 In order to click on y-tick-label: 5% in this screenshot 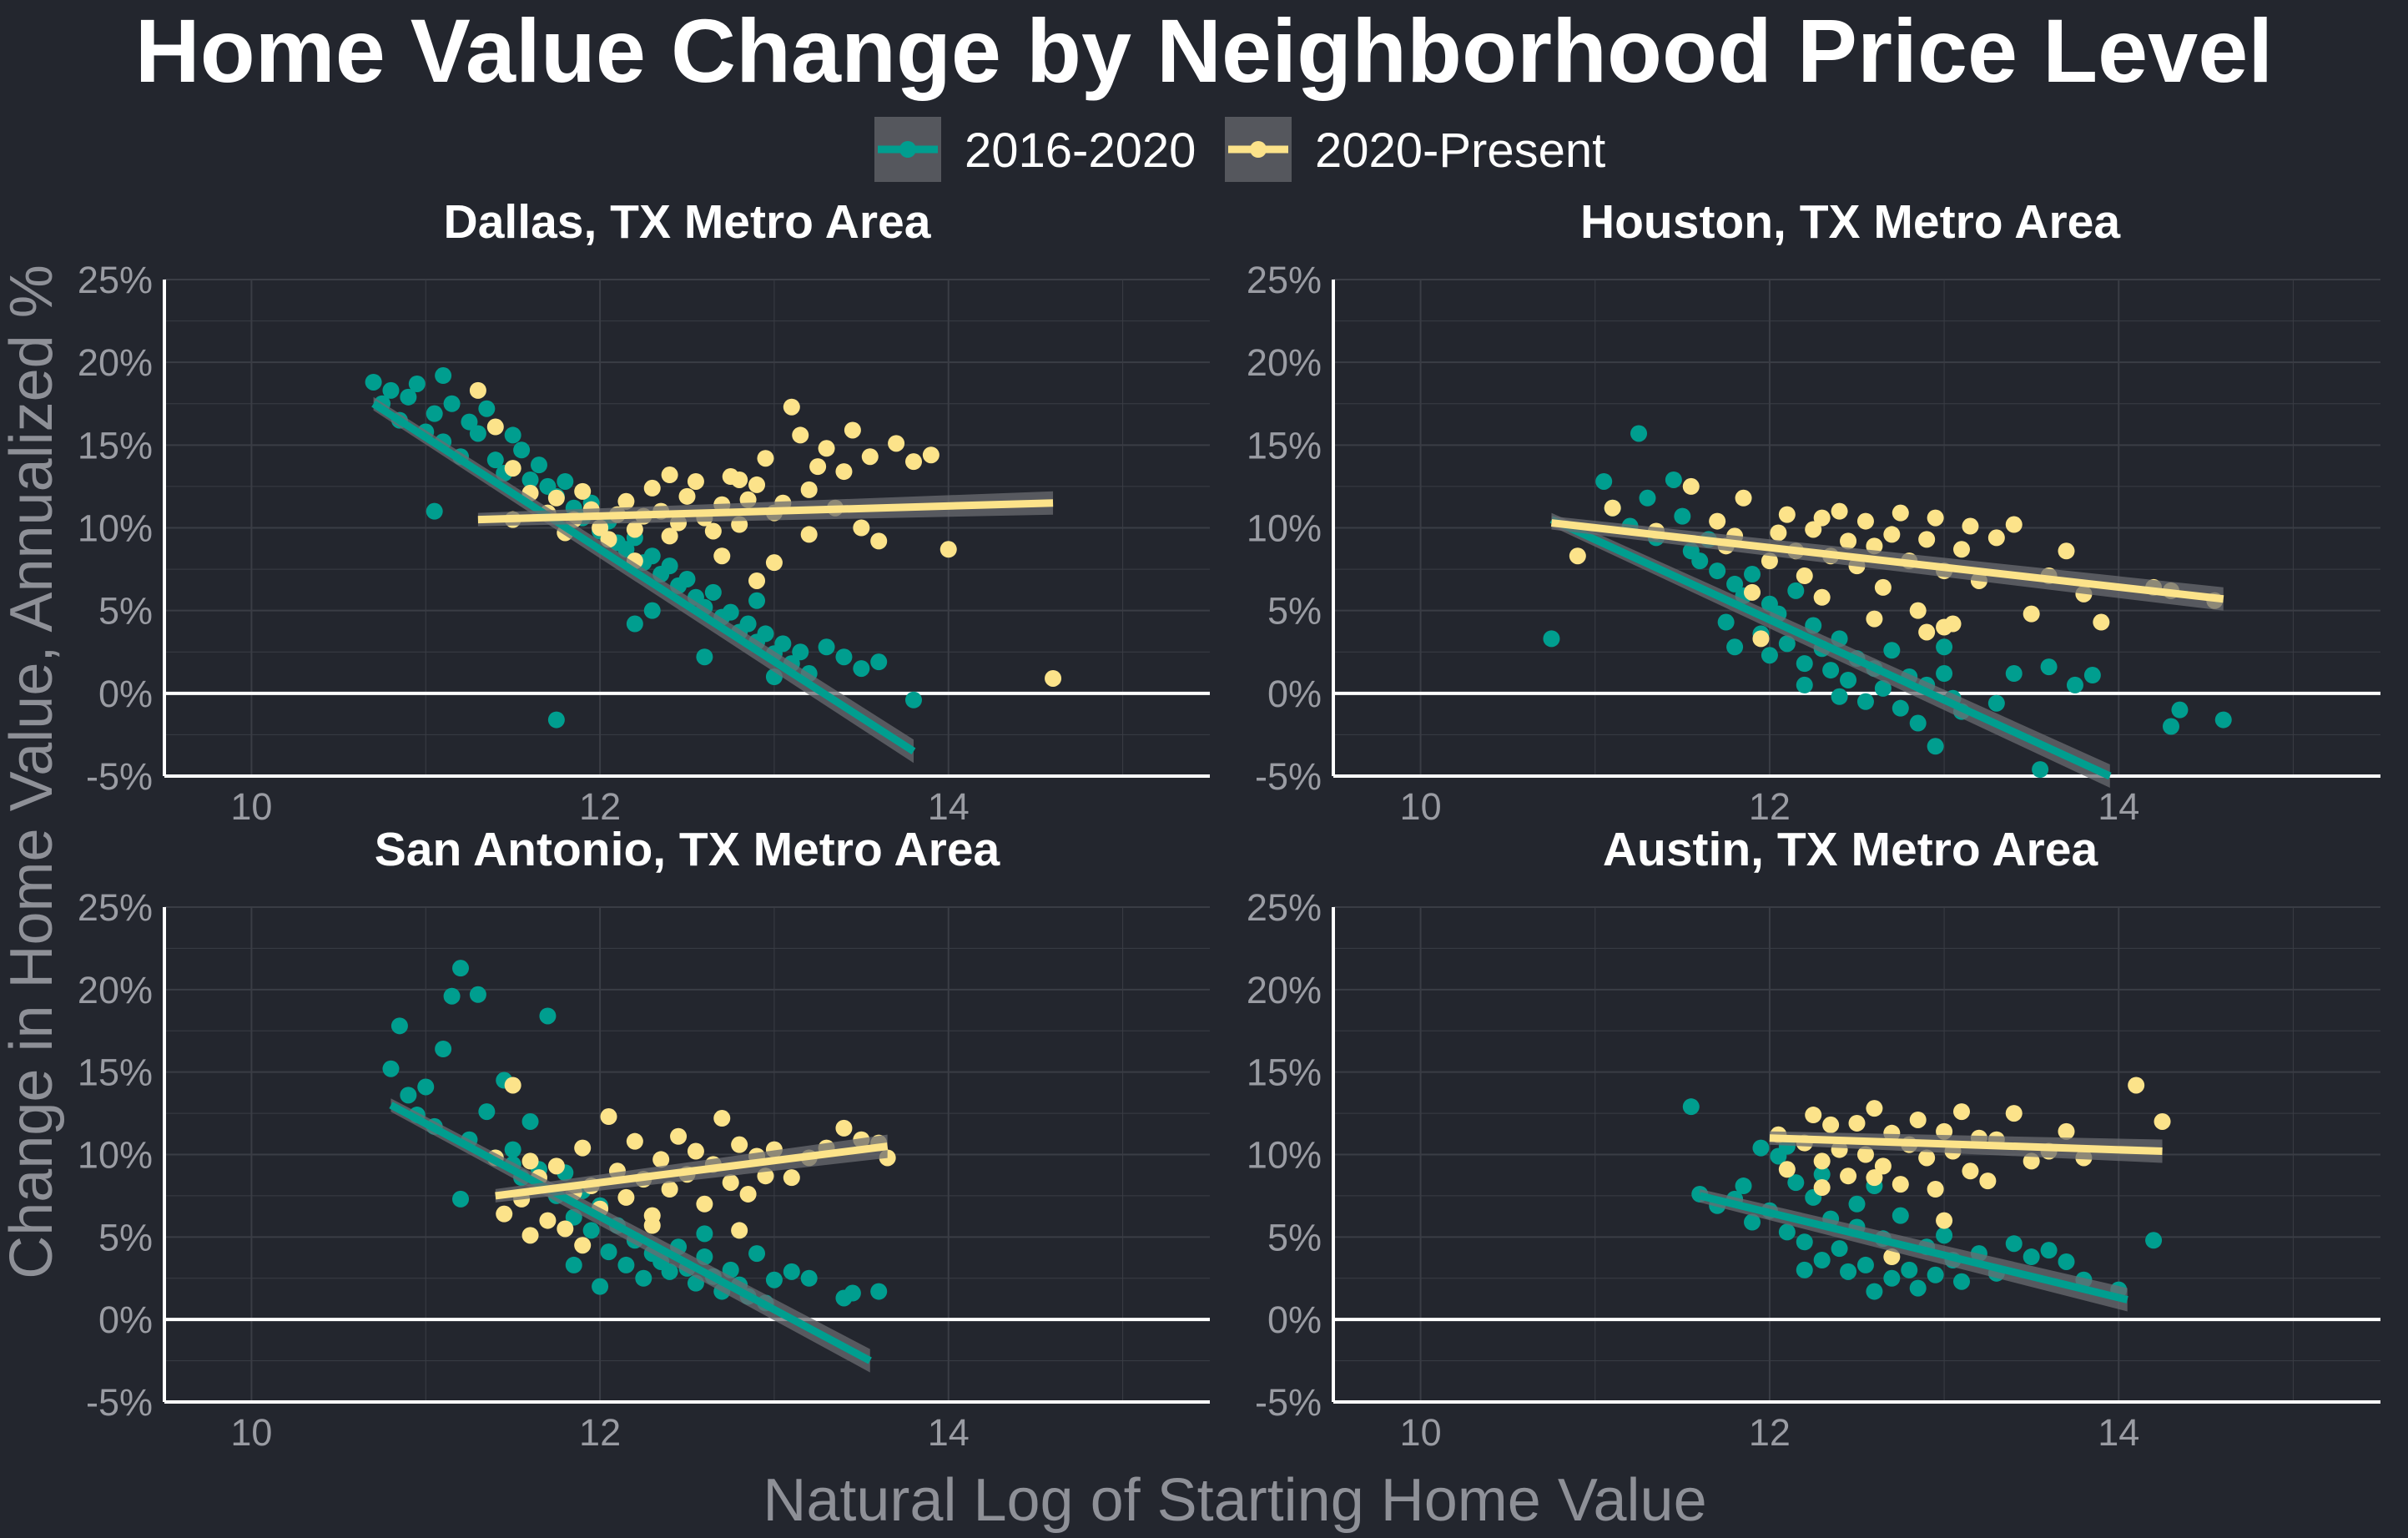, I will do `click(125, 611)`.